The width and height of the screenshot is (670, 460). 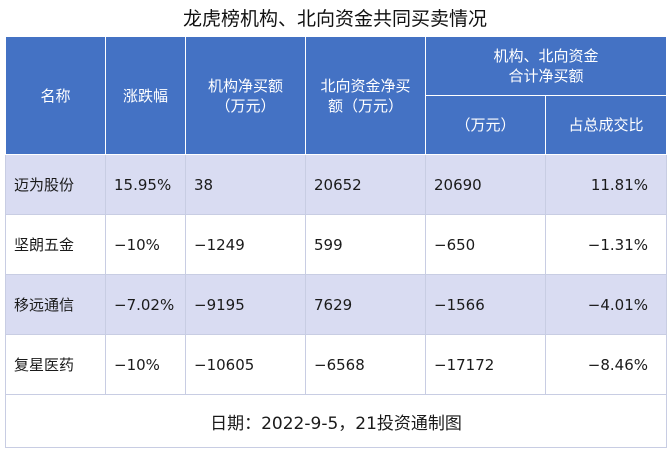 What do you see at coordinates (245, 184) in the screenshot?
I see `cell-inst: 38` at bounding box center [245, 184].